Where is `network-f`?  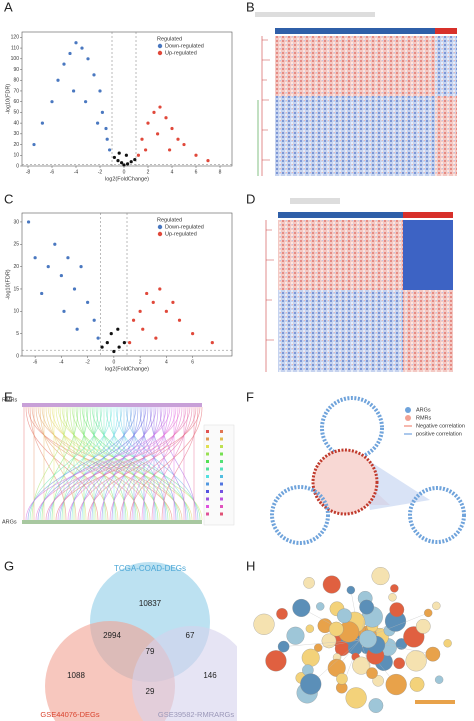 network-f is located at coordinates (368, 470).